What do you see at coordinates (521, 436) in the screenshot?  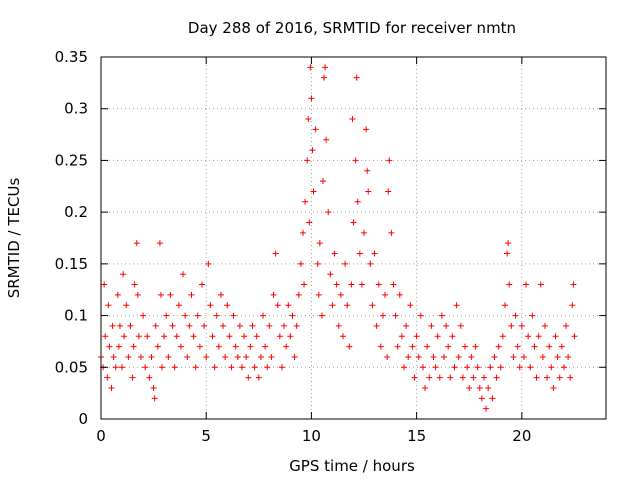 I see `x-tick-label: 20` at bounding box center [521, 436].